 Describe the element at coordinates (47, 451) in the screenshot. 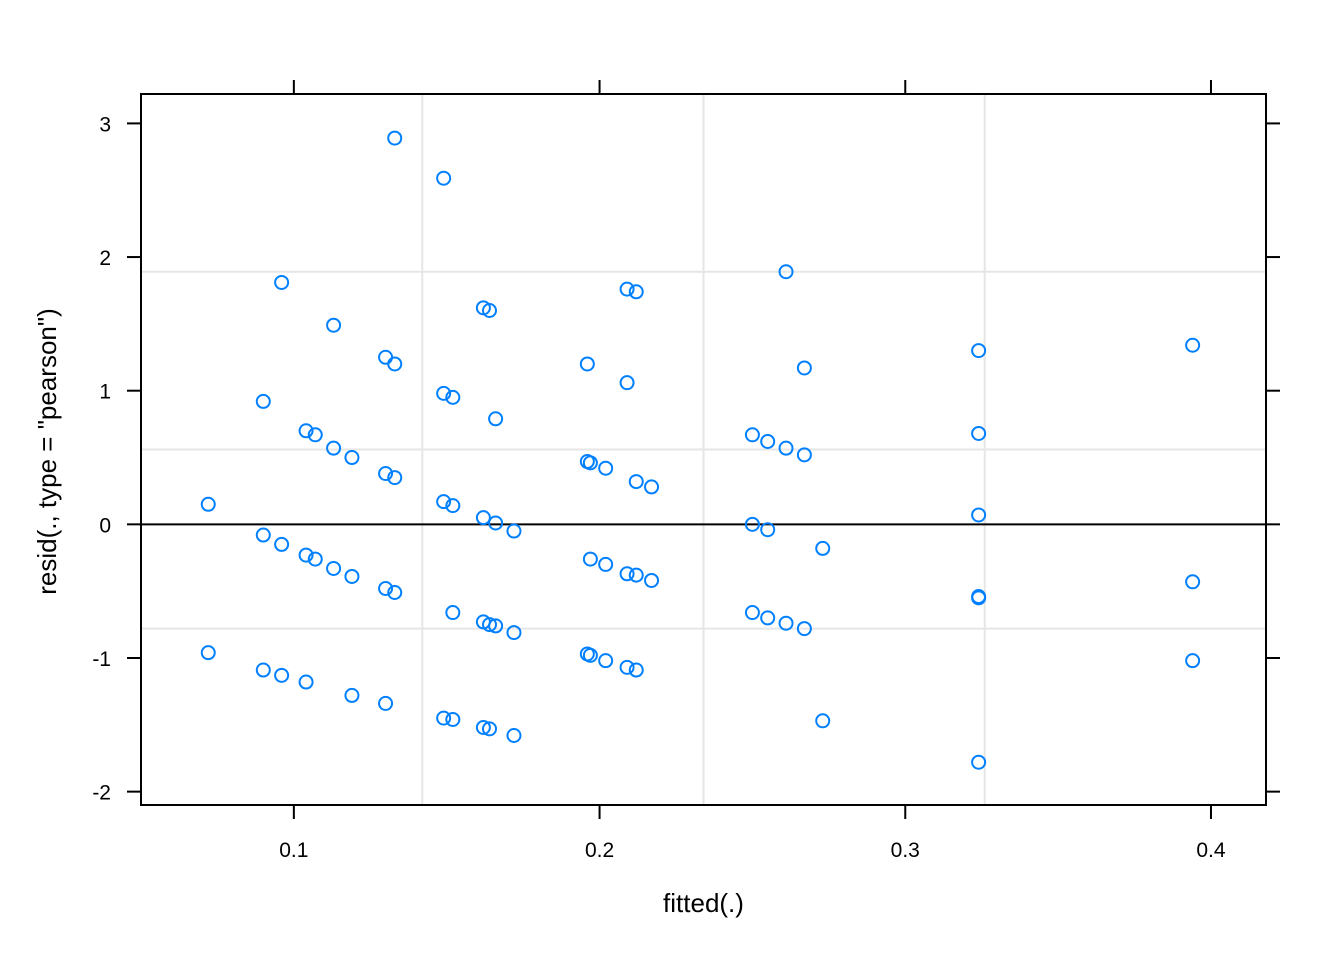

I see `y-axis-title: resid(., type = "pearson")` at that location.